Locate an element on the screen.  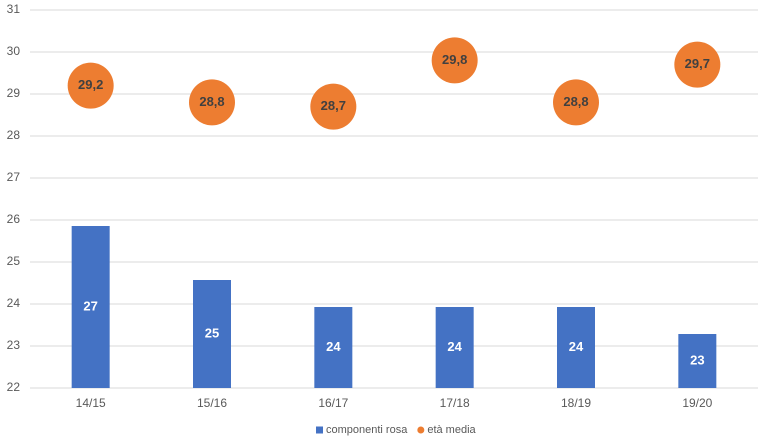
legend-label: componenti rosa is located at coordinates (367, 430).